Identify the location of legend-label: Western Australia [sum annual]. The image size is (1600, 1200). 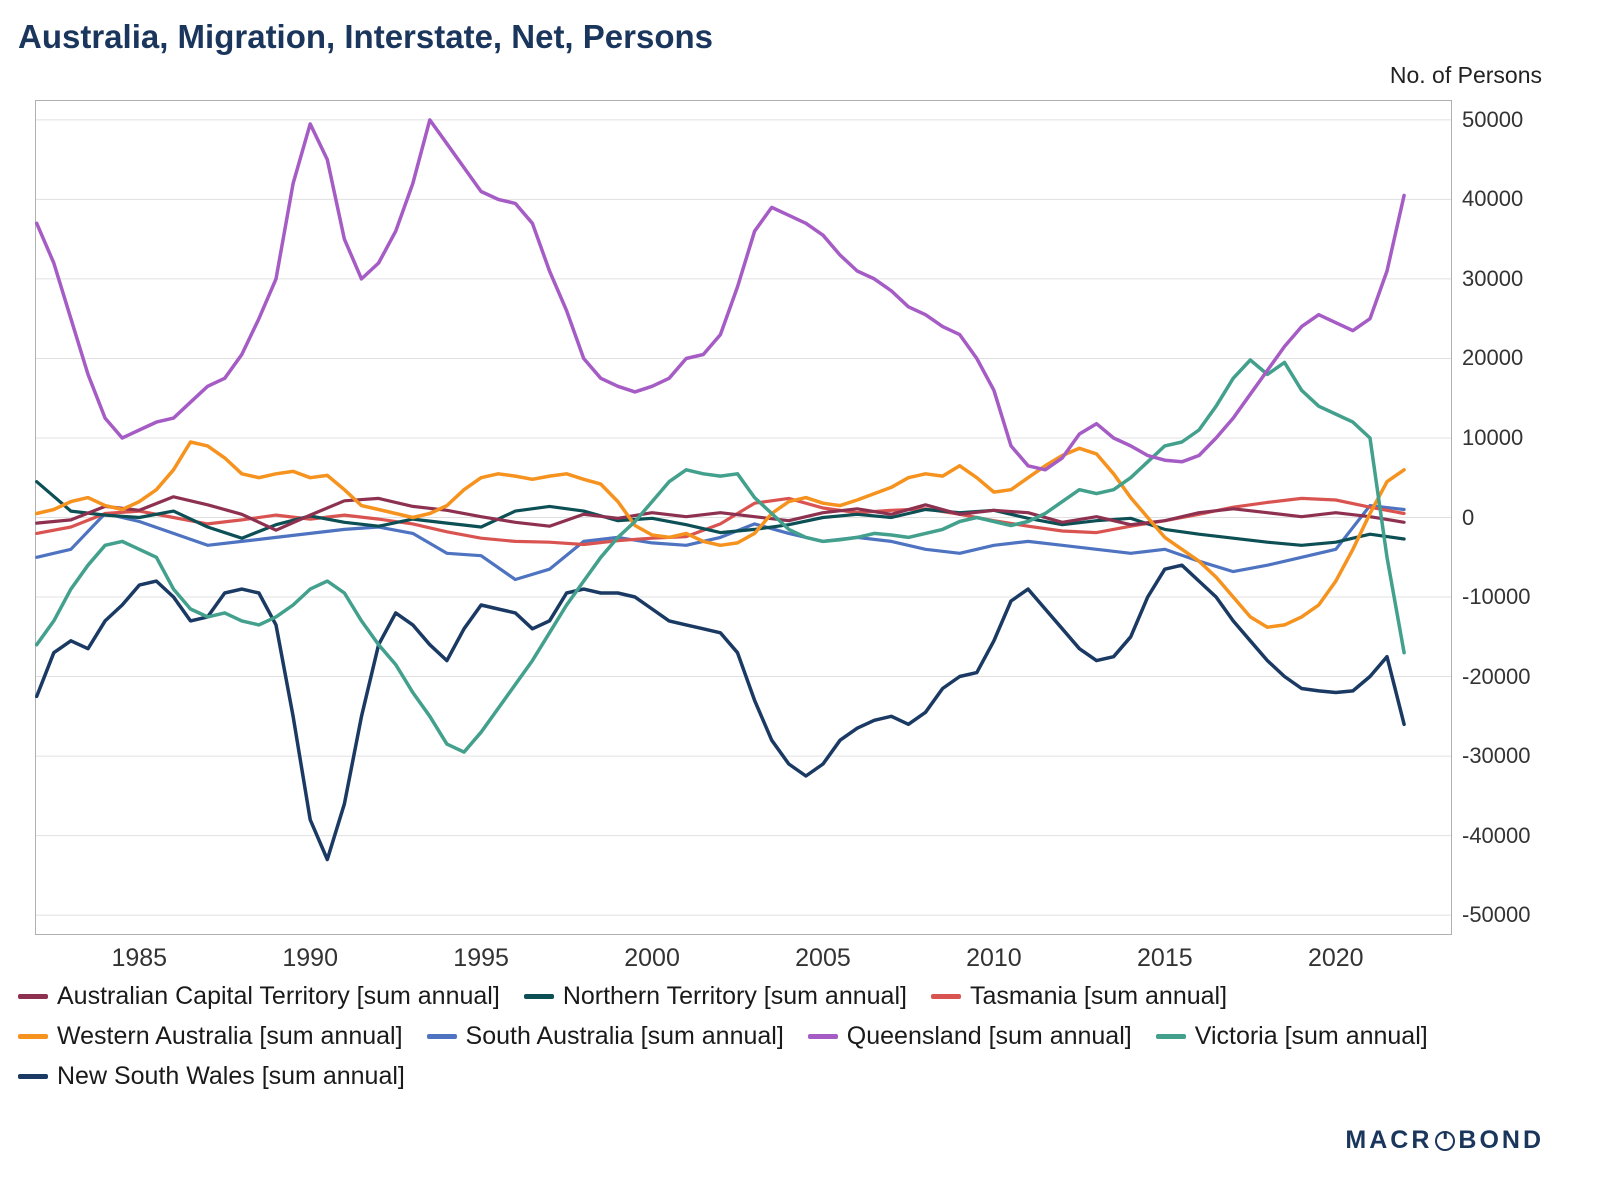
(230, 1035).